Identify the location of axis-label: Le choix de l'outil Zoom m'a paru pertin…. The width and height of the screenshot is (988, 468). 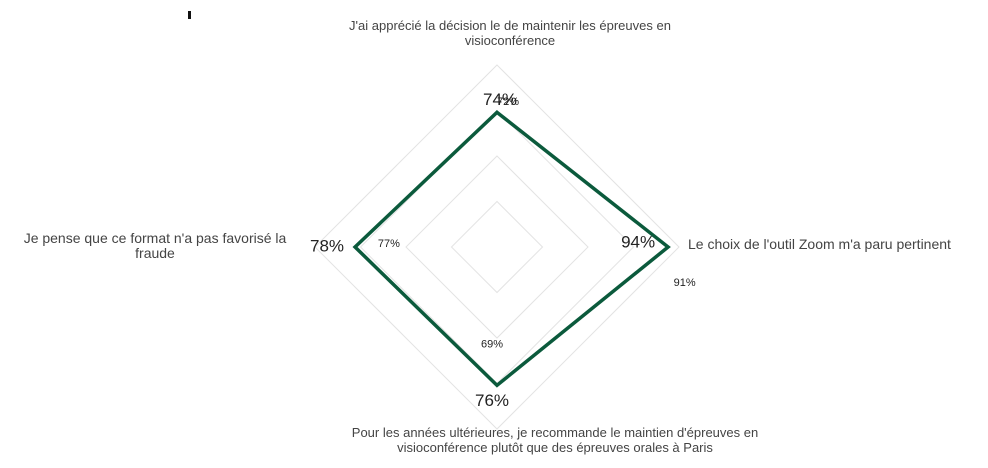
(819, 244).